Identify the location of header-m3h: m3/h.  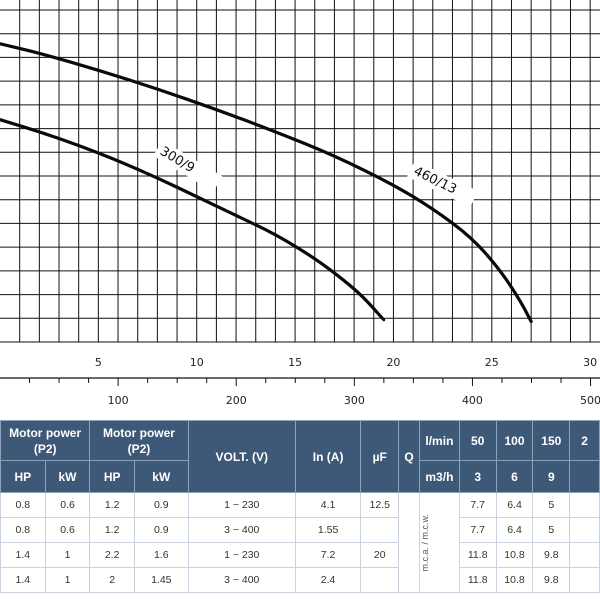
(439, 476).